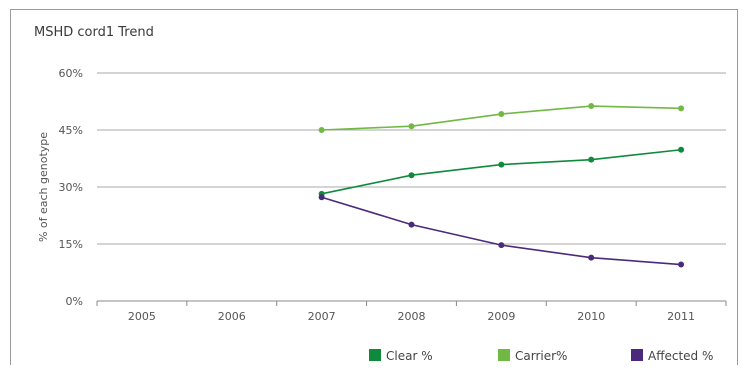 Image resolution: width=747 pixels, height=372 pixels. What do you see at coordinates (94, 32) in the screenshot?
I see `chart-title: MSHD cord1 Trend` at bounding box center [94, 32].